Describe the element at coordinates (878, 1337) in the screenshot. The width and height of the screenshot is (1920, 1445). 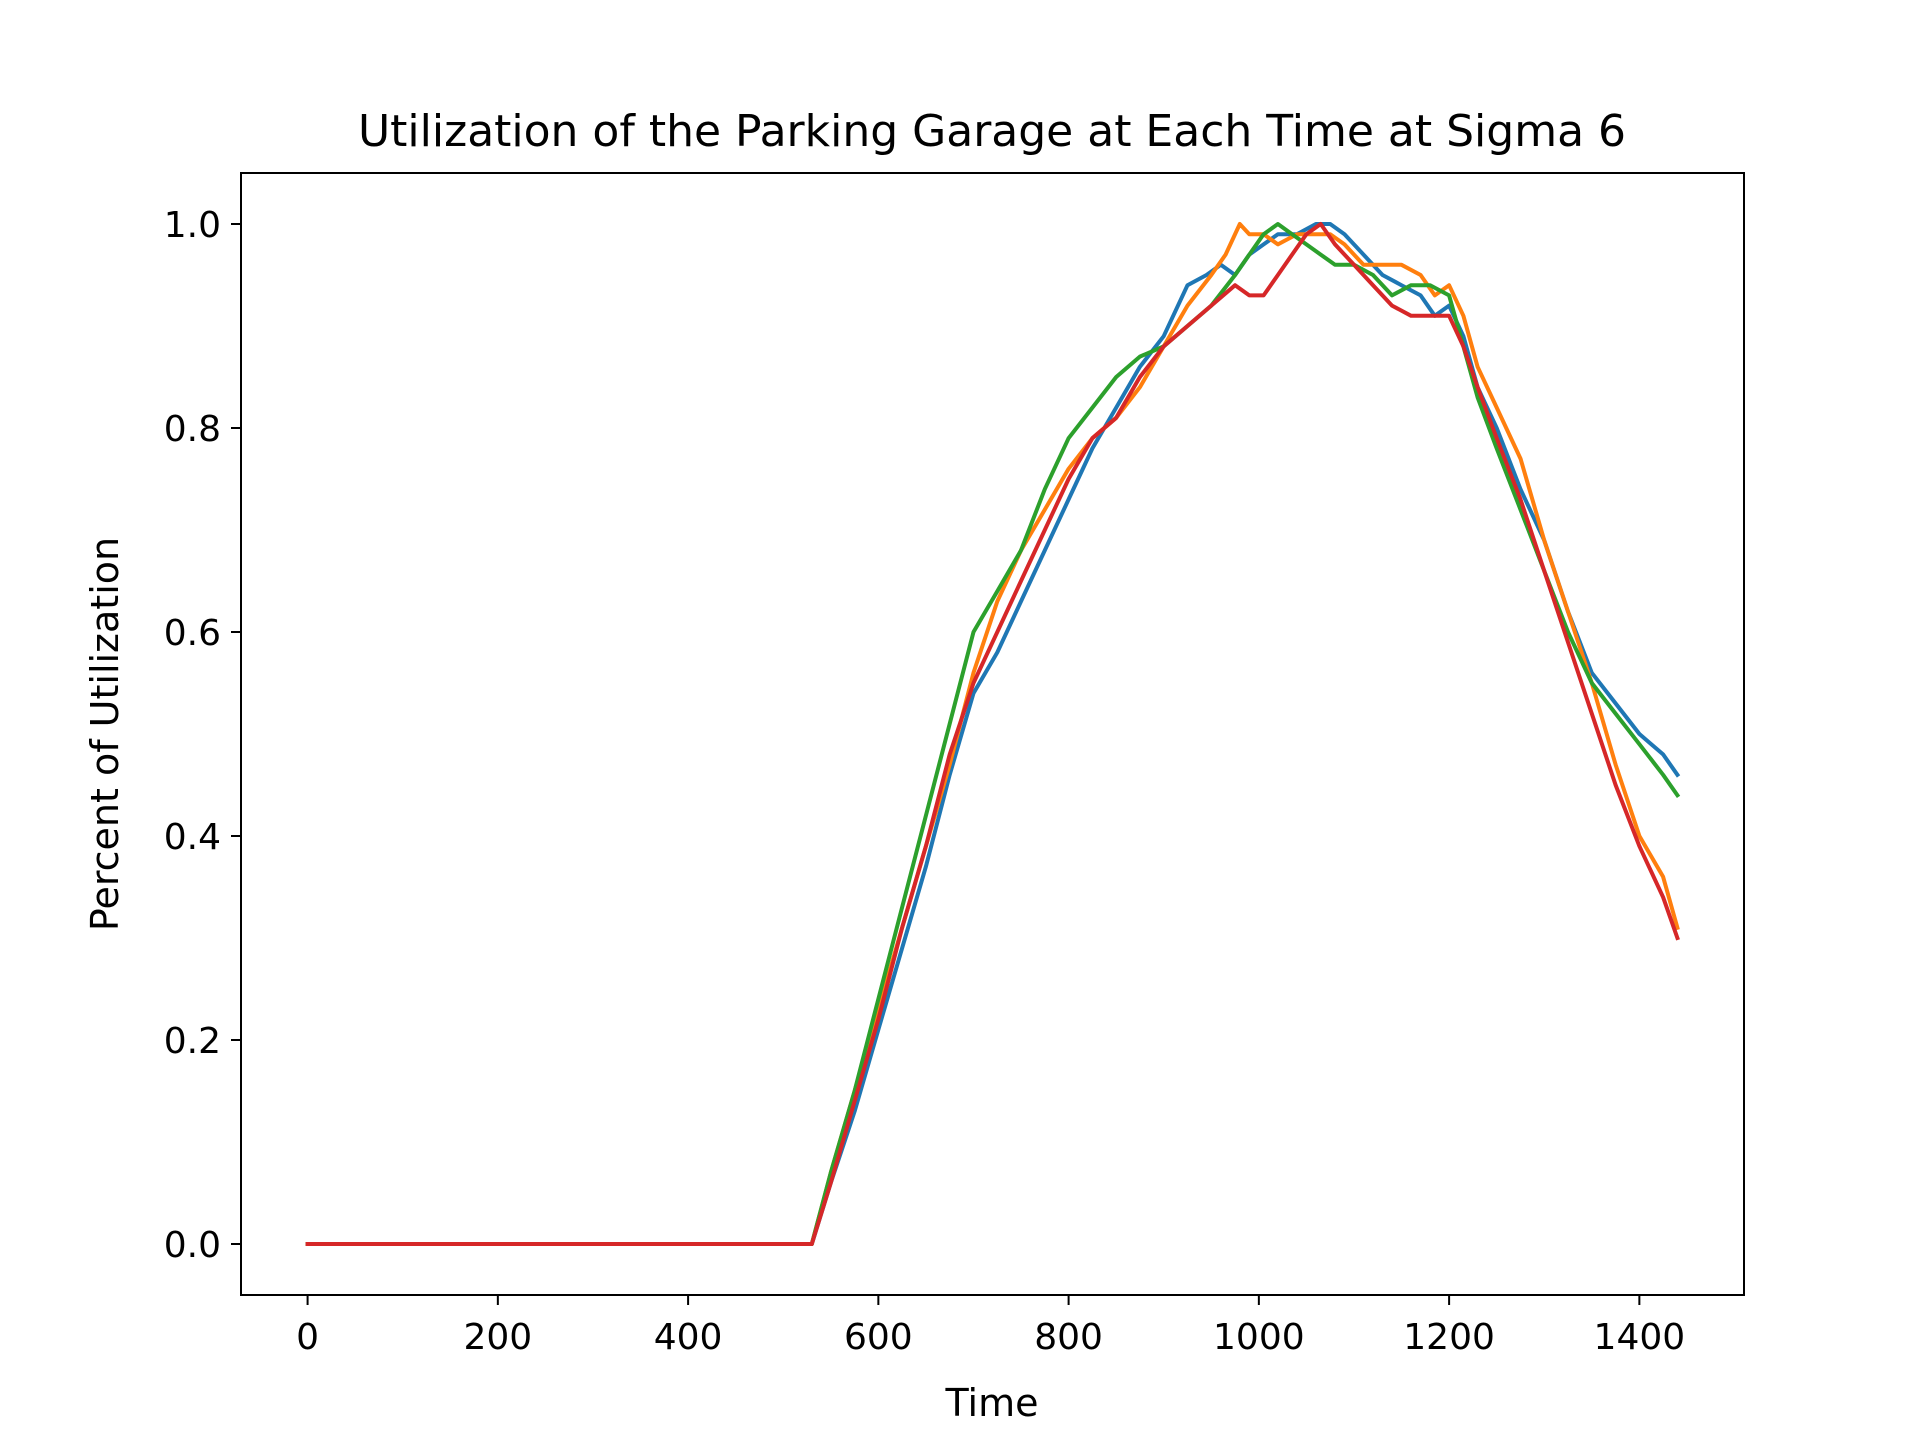
I see `x-tick-label: 600` at that location.